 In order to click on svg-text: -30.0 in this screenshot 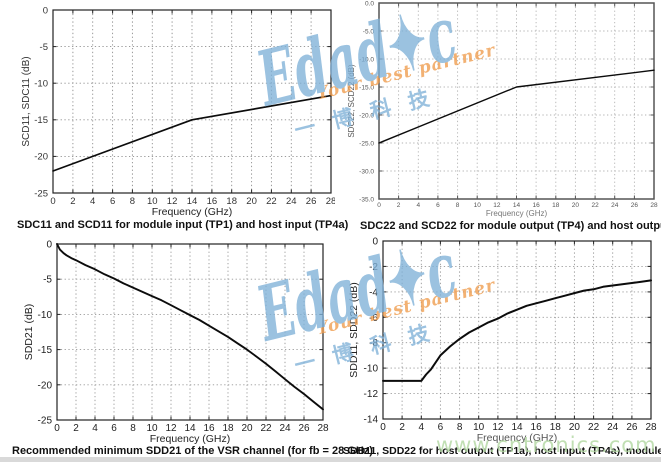, I will do `click(366, 171)`.